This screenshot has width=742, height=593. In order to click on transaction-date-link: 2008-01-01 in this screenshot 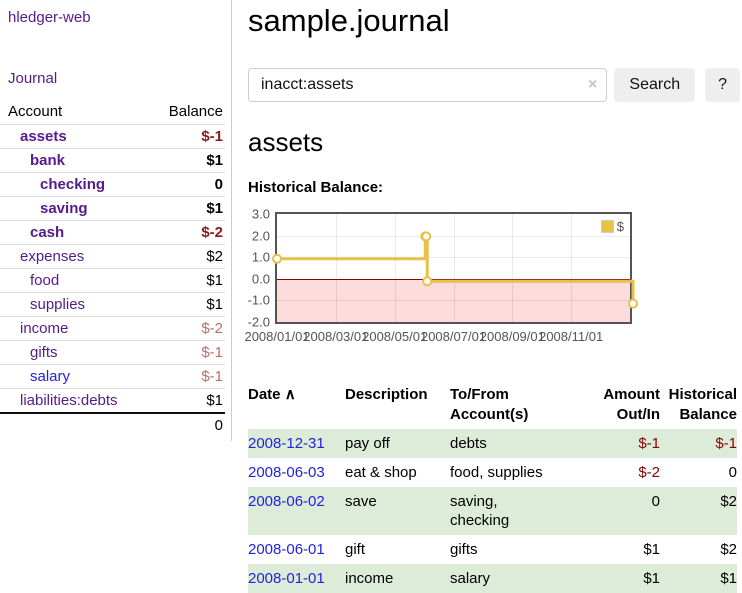, I will do `click(286, 578)`.